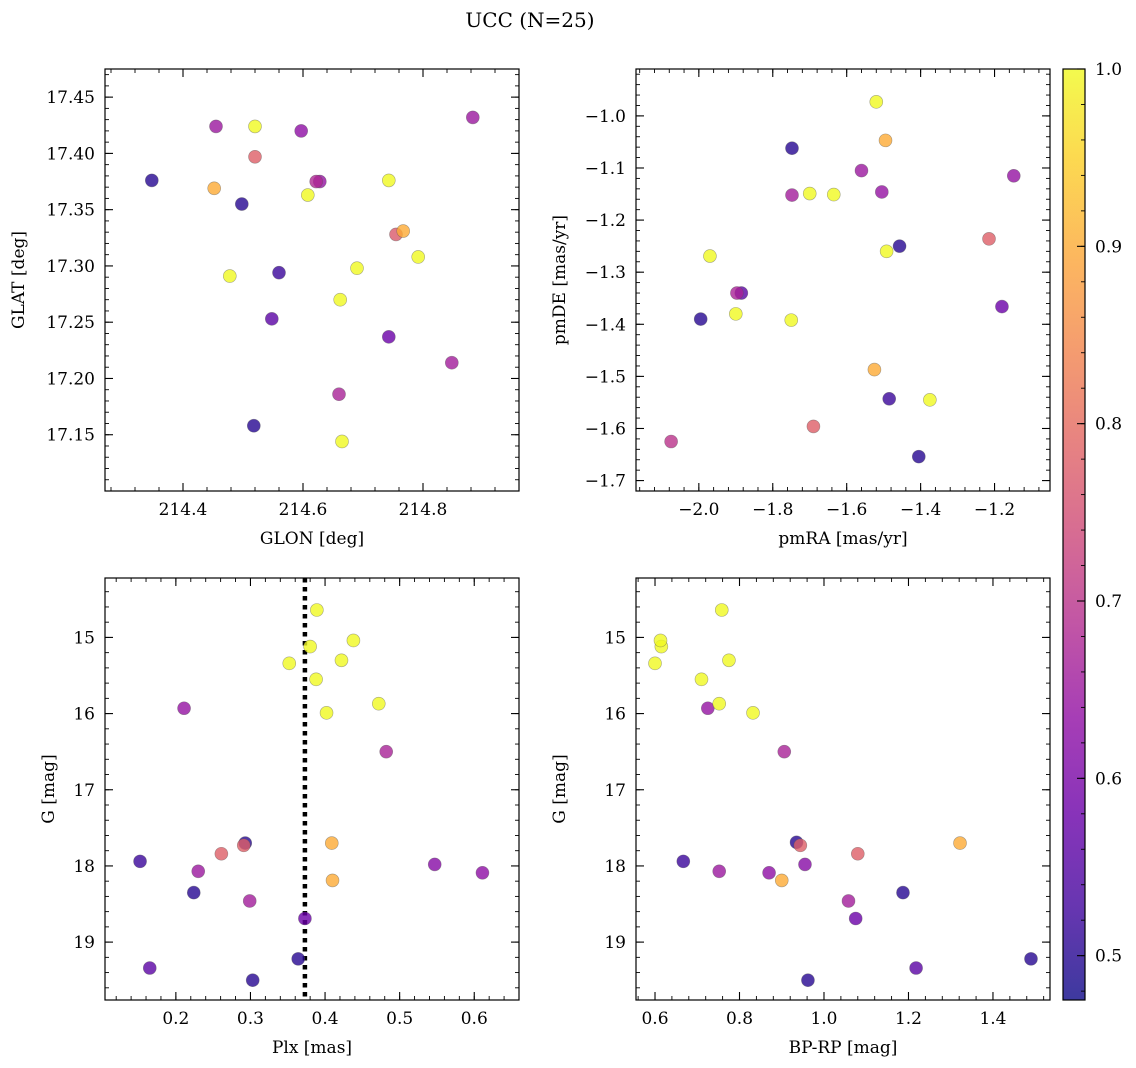 The width and height of the screenshot is (1136, 1068). What do you see at coordinates (605, 482) in the screenshot?
I see `y-tick-label: −1.7` at bounding box center [605, 482].